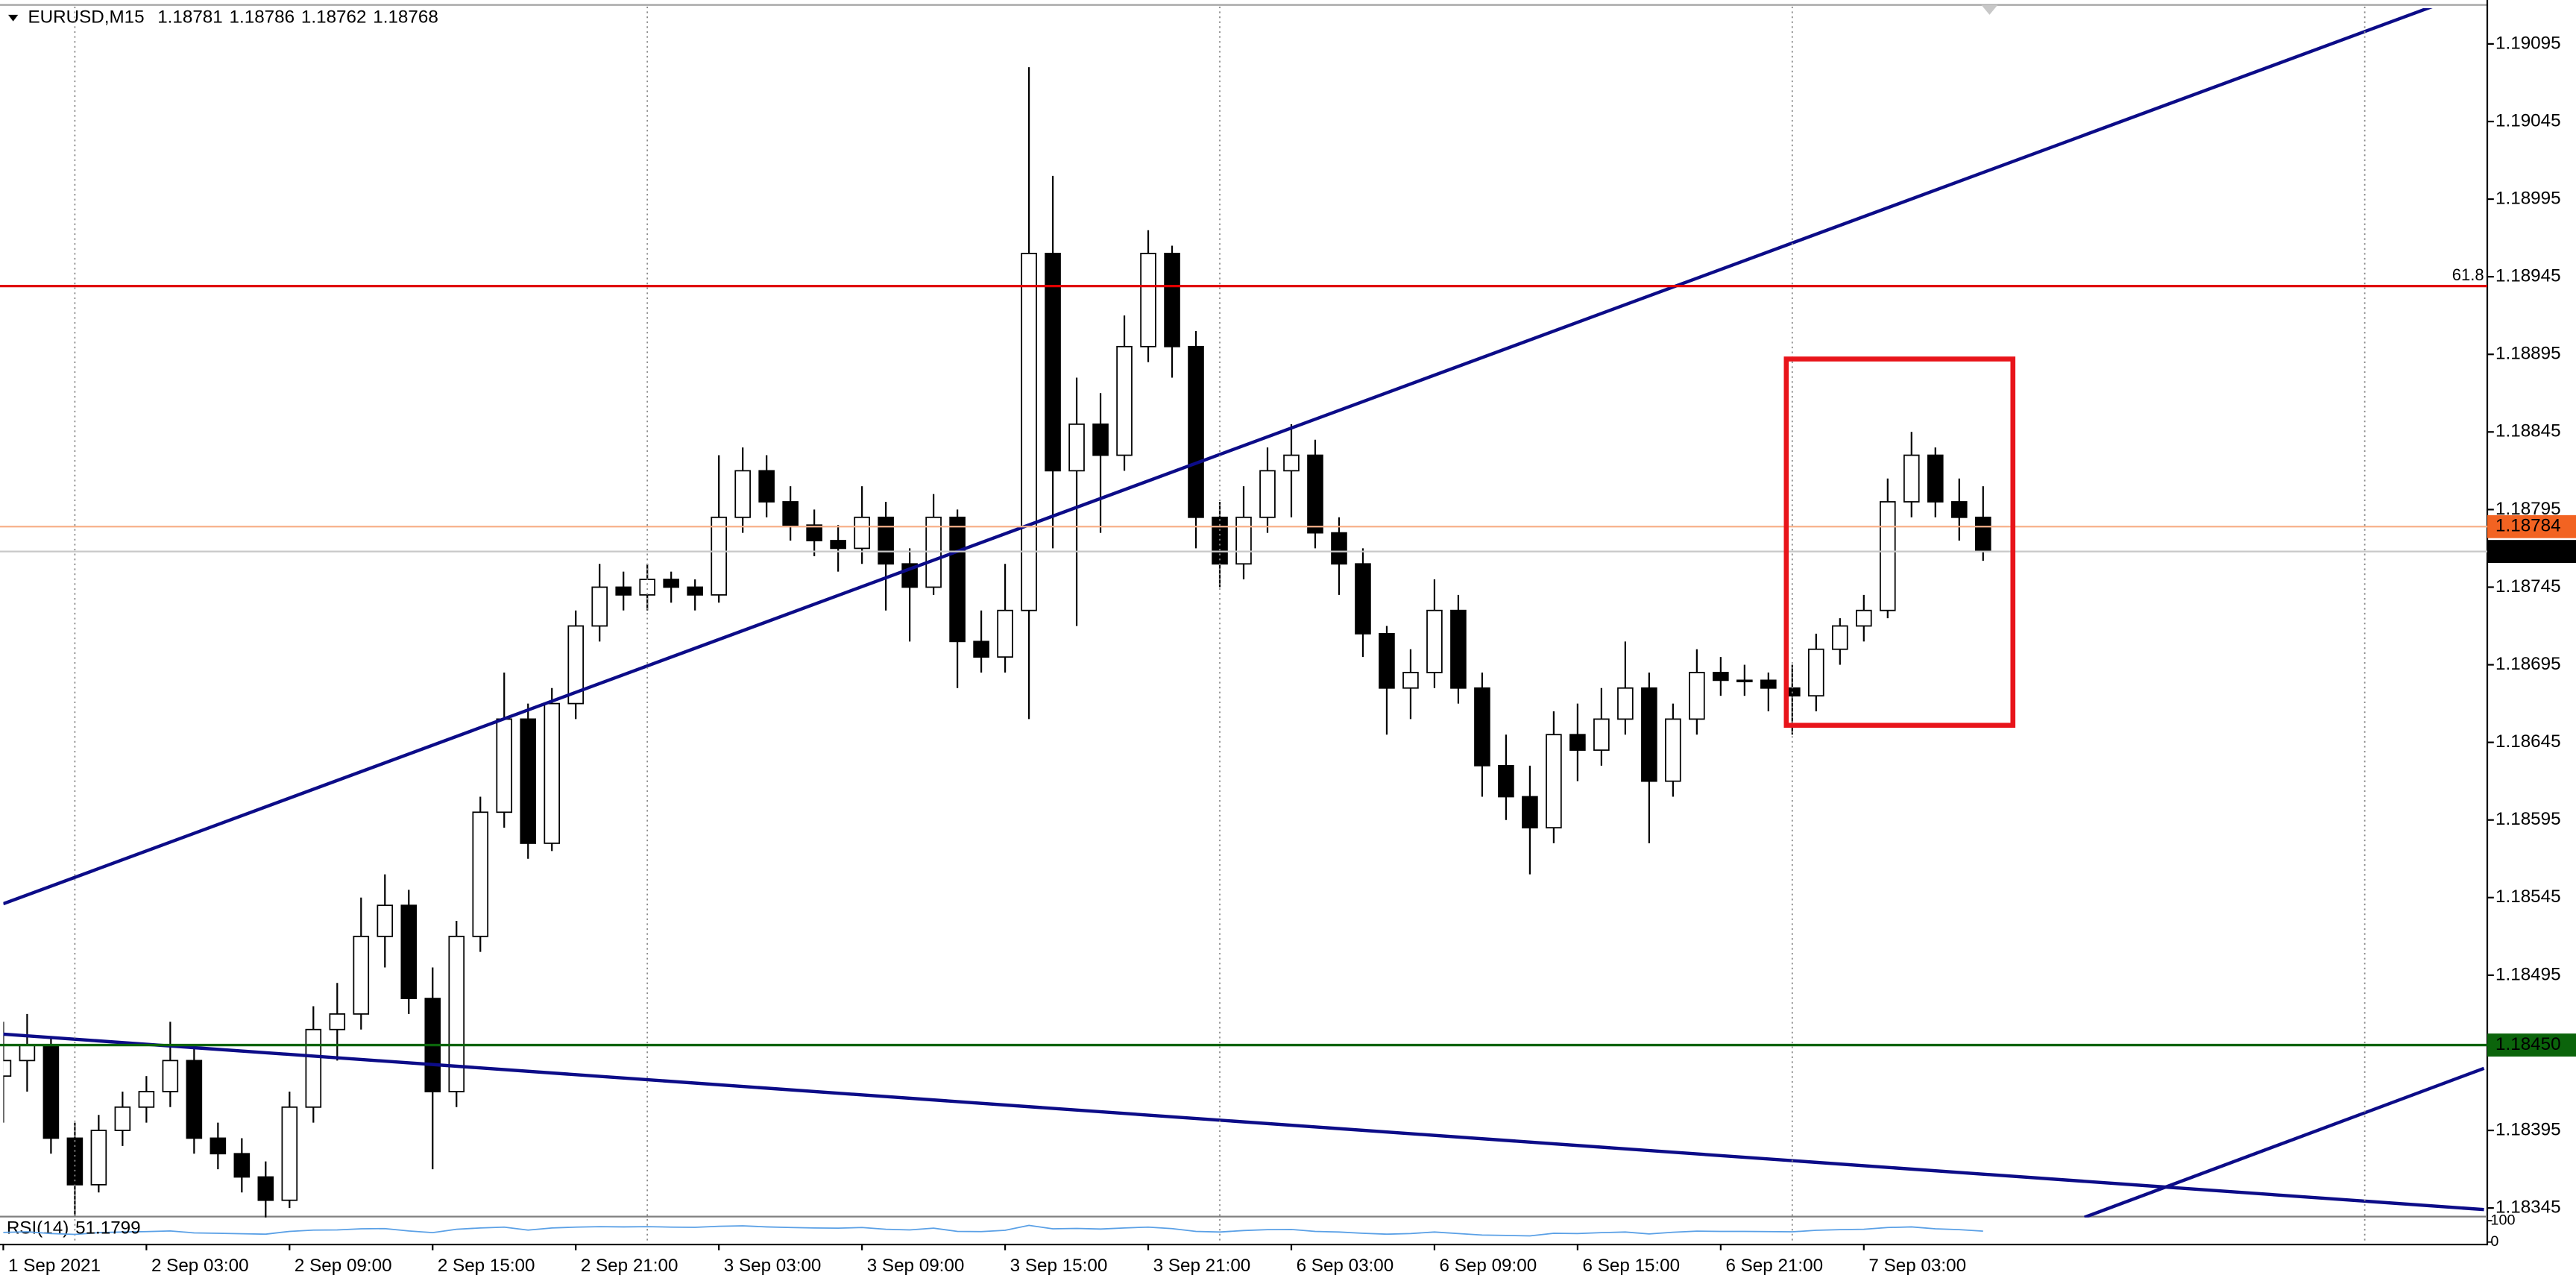 The height and width of the screenshot is (1281, 2576). Describe the element at coordinates (993, 1230) in the screenshot. I see `rsi-line` at that location.